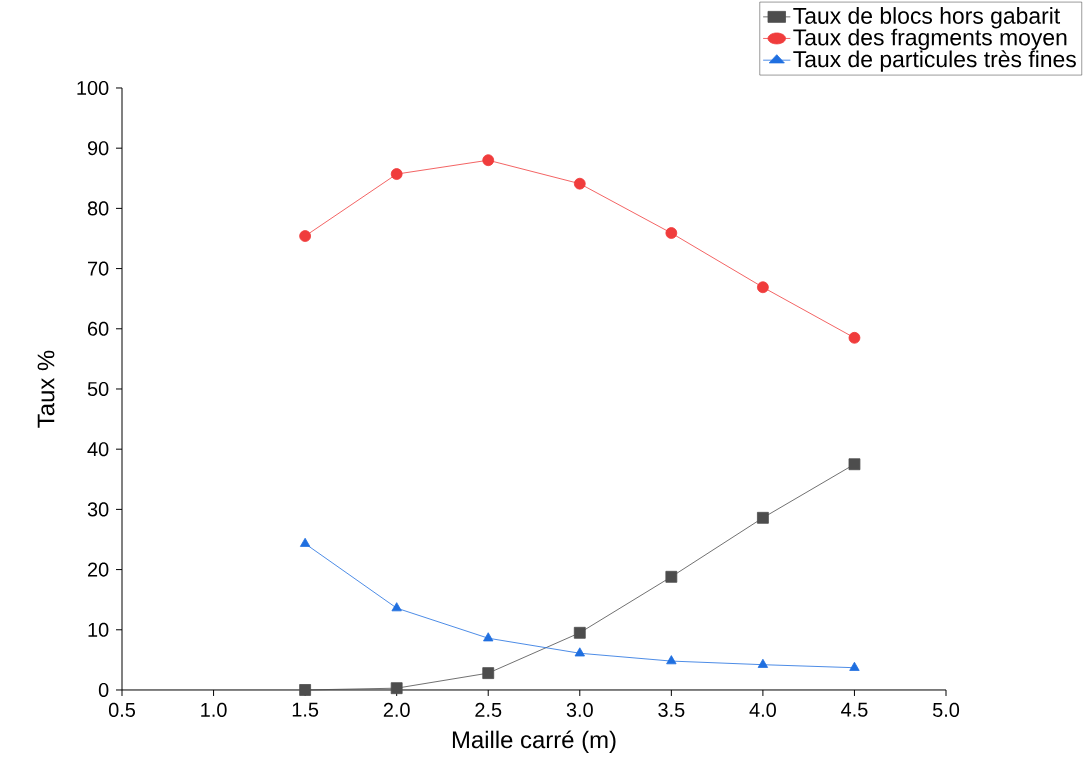 The width and height of the screenshot is (1084, 782). I want to click on y-tick-label: 80, so click(98, 208).